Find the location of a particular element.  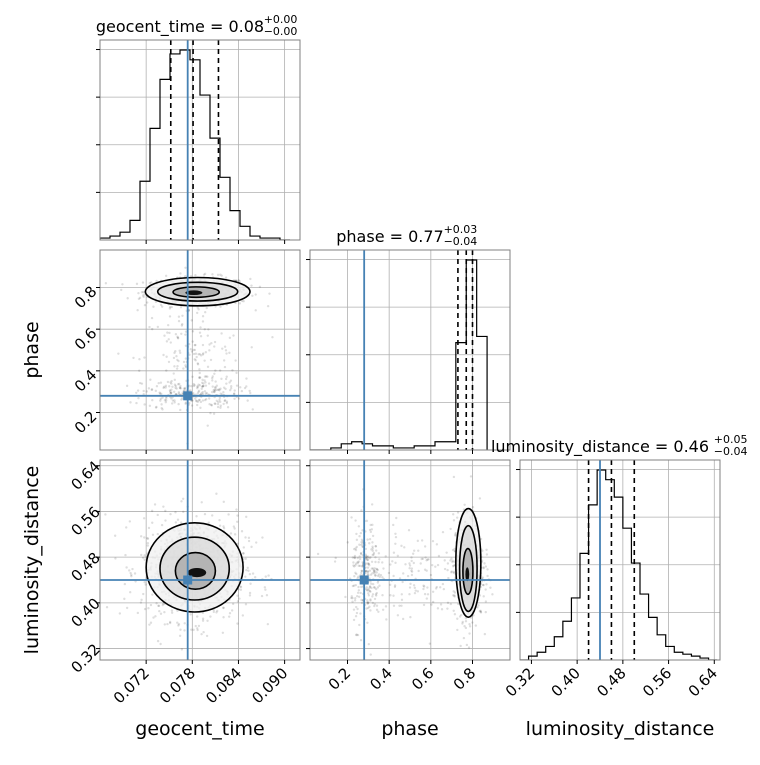

x-tick-label: 0.078 is located at coordinates (177, 685).